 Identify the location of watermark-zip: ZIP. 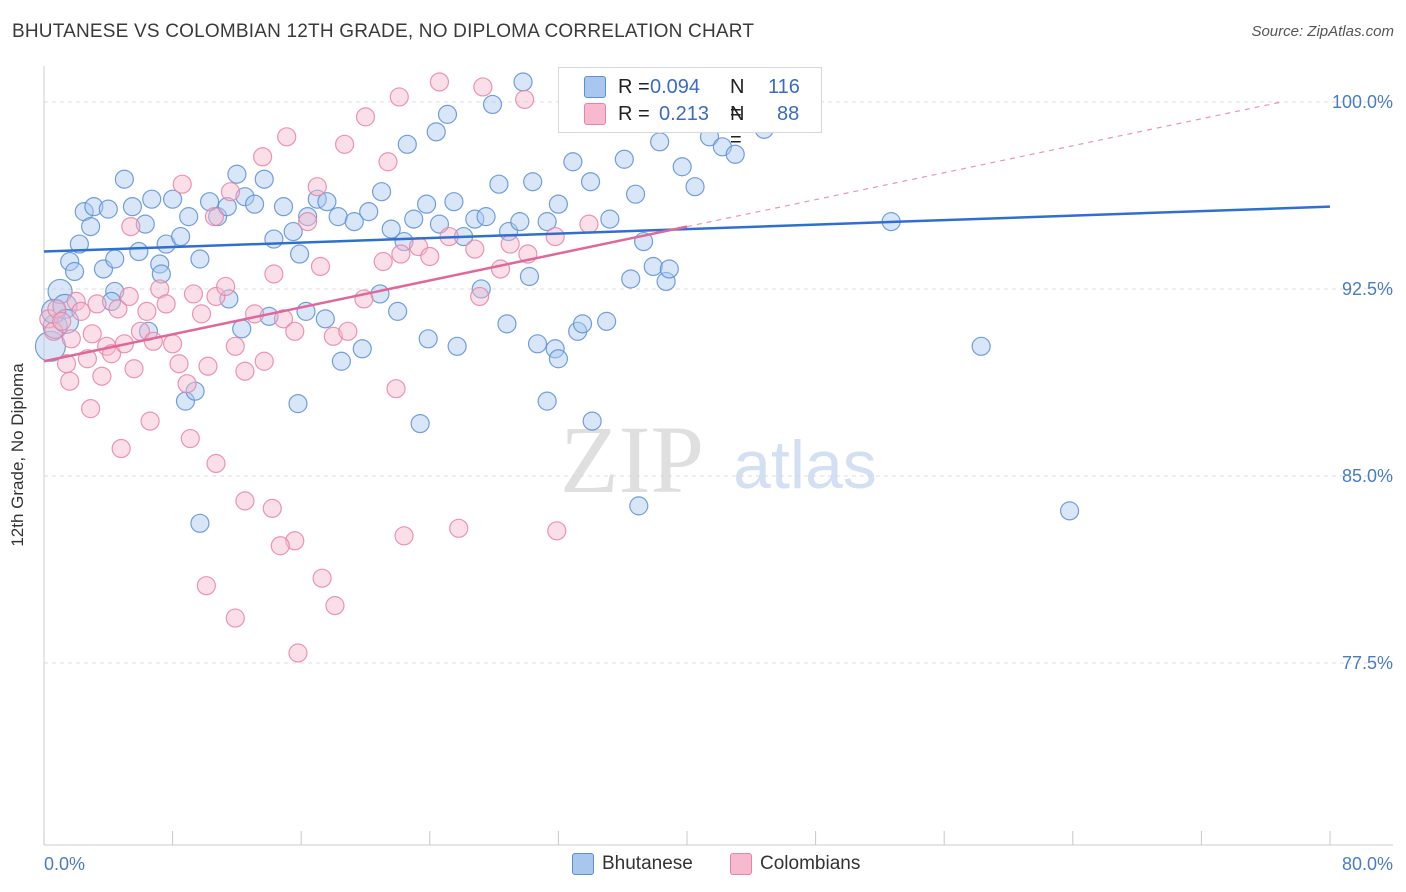
(632, 459).